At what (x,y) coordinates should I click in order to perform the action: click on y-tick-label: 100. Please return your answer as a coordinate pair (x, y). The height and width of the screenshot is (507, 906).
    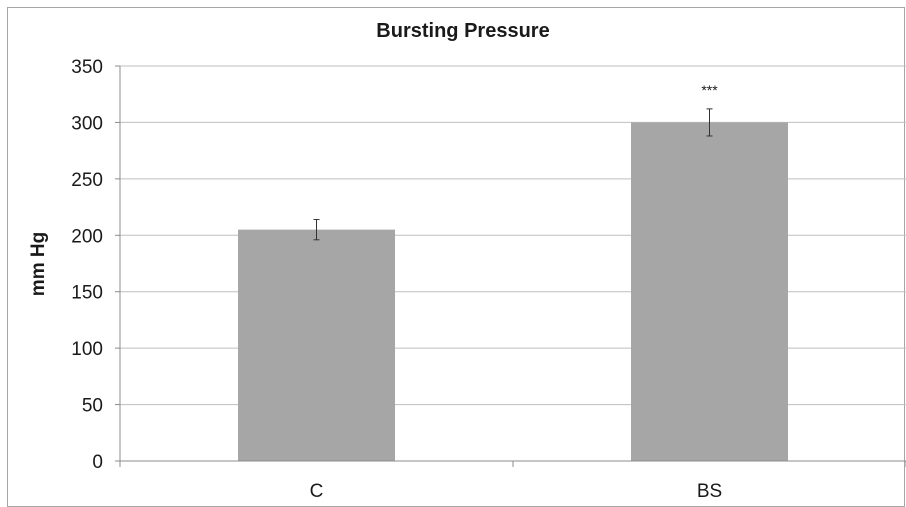
    Looking at the image, I should click on (87, 349).